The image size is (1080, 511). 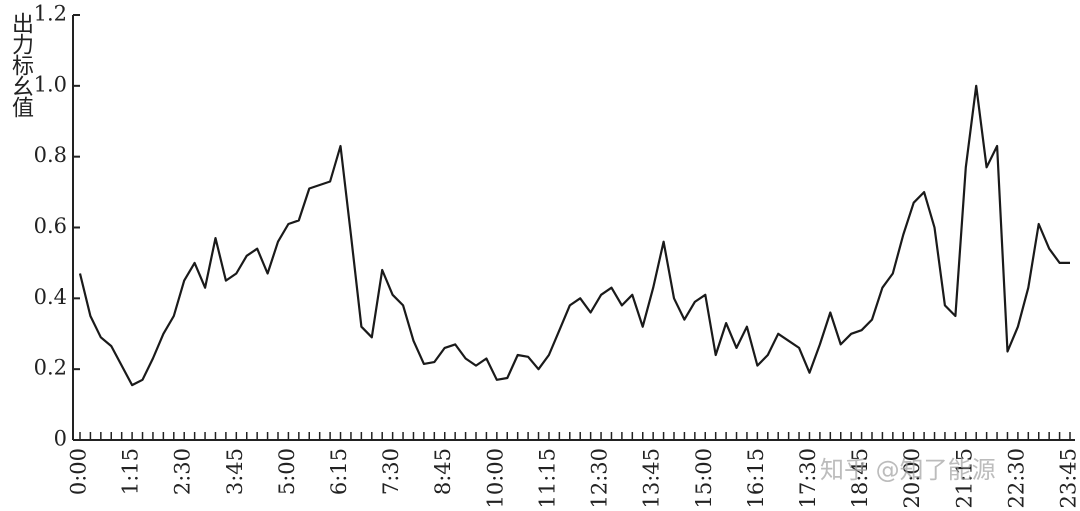 I want to click on x-tick-label: 21:15, so click(x=964, y=478).